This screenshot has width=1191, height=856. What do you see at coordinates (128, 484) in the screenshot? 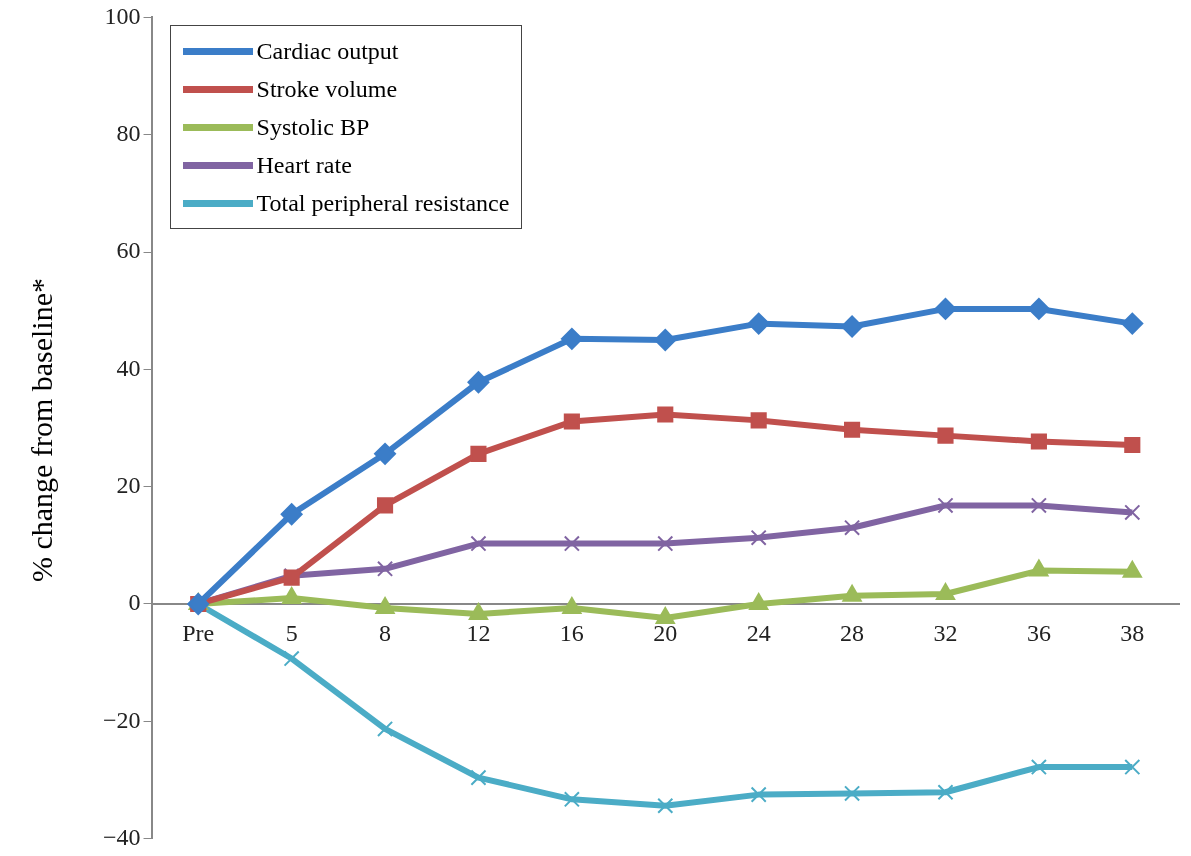
I see `y-tick-label: 20` at bounding box center [128, 484].